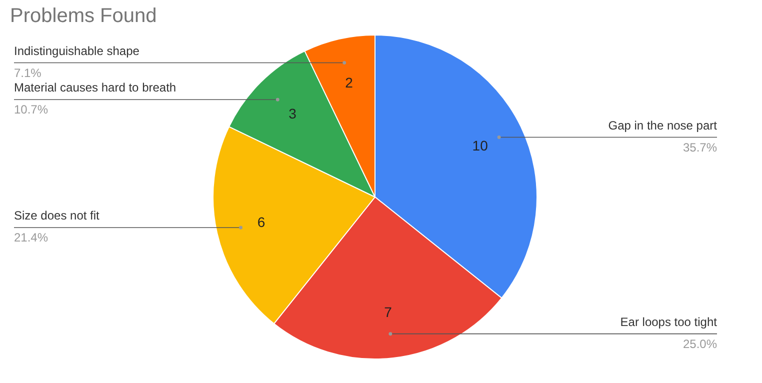  Describe the element at coordinates (77, 51) in the screenshot. I see `slice-label: Indistinguishable shape` at that location.